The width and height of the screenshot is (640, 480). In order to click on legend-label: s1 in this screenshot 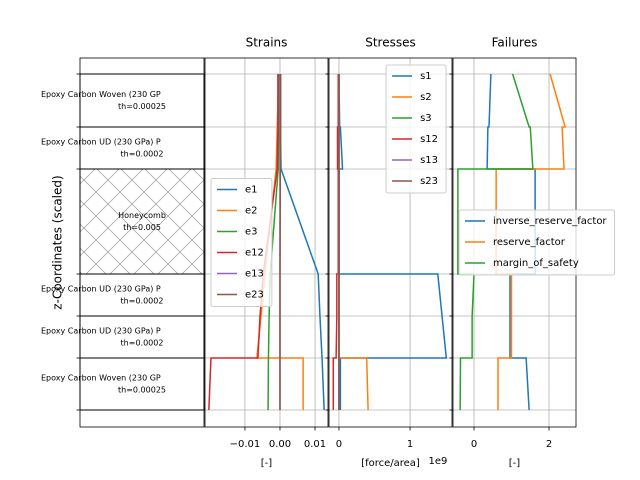, I will do `click(426, 76)`.